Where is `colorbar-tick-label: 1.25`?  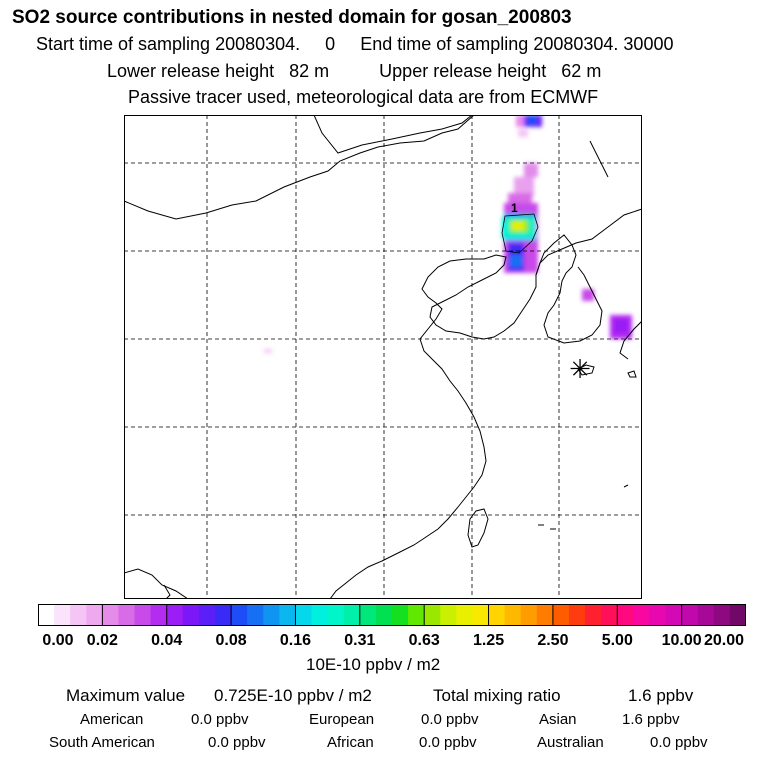
colorbar-tick-label: 1.25 is located at coordinates (488, 640).